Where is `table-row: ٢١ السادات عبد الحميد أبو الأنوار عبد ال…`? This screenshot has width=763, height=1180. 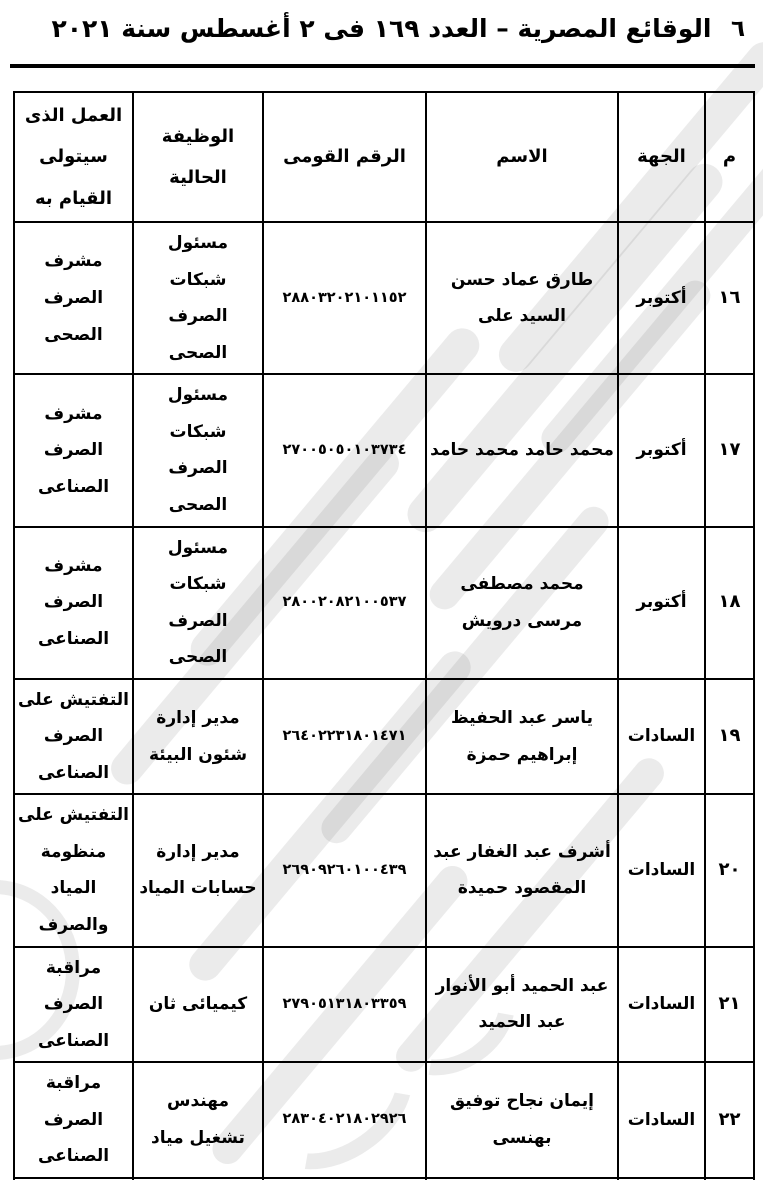
table-row: ٢١ السادات عبد الحميد أبو الأنوار عبد ال… is located at coordinates (384, 1004).